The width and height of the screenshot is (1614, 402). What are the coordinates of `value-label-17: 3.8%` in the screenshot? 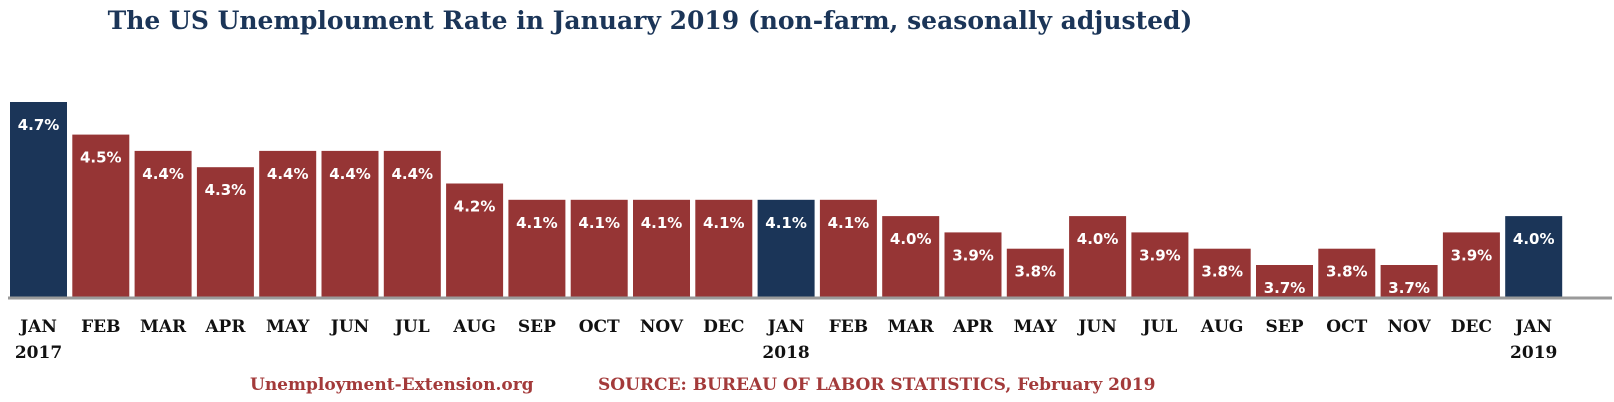 It's located at (1035, 272).